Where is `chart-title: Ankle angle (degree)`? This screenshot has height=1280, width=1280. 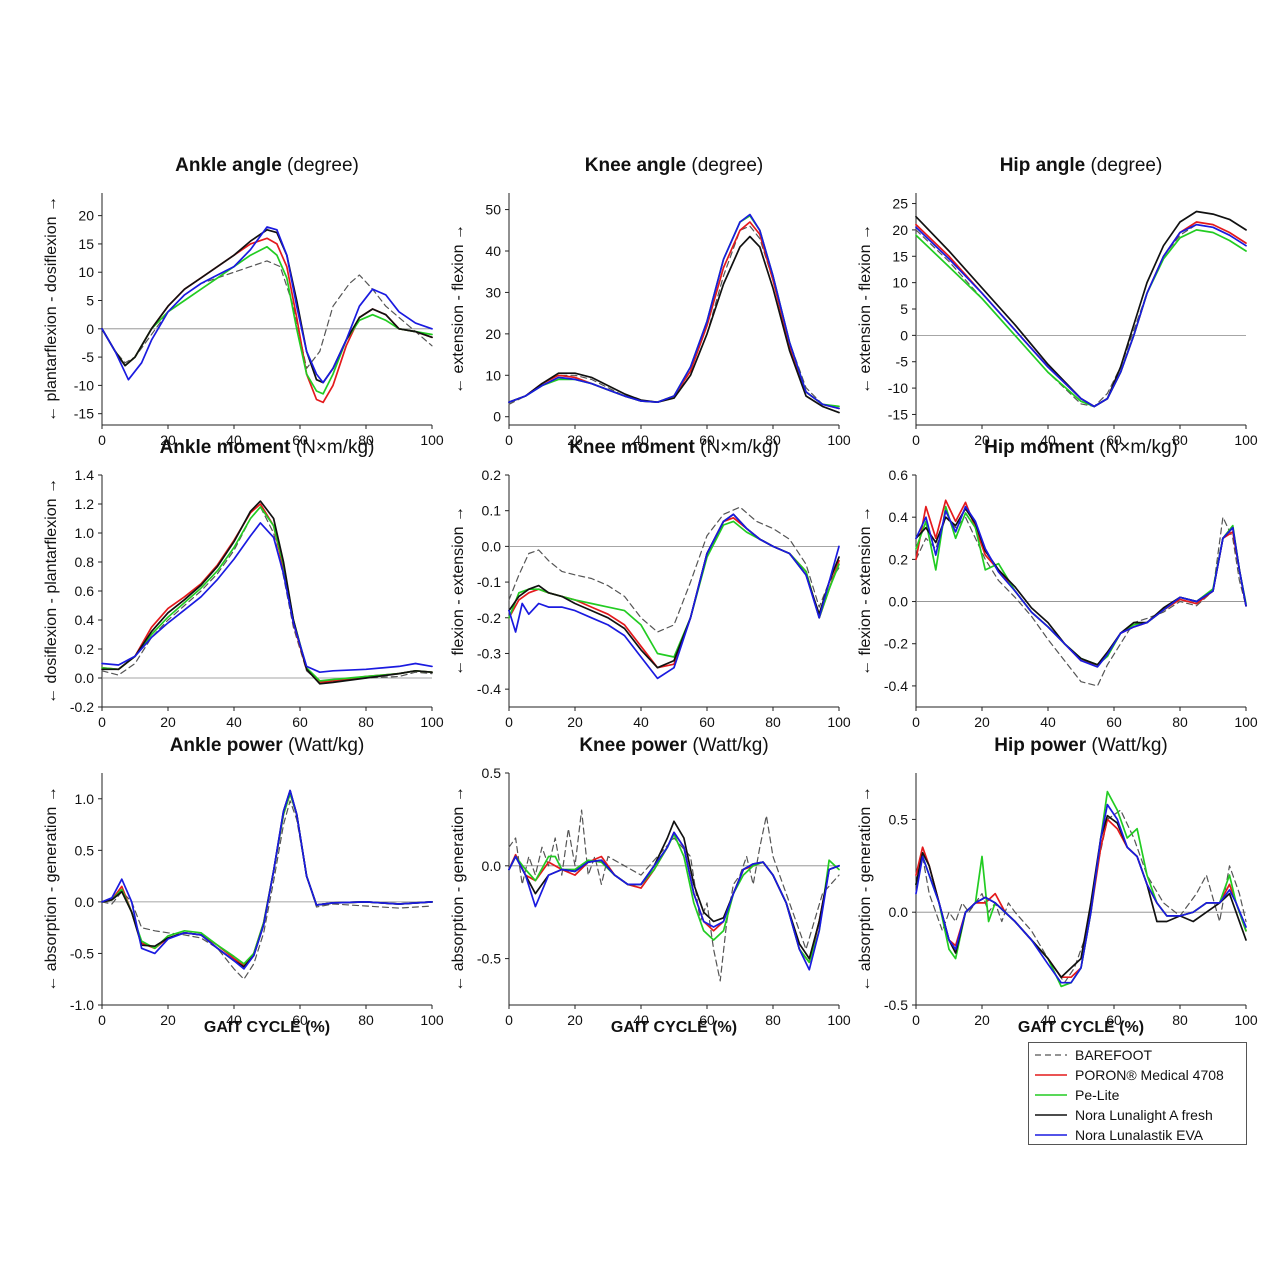 chart-title: Ankle angle (degree) is located at coordinates (267, 165).